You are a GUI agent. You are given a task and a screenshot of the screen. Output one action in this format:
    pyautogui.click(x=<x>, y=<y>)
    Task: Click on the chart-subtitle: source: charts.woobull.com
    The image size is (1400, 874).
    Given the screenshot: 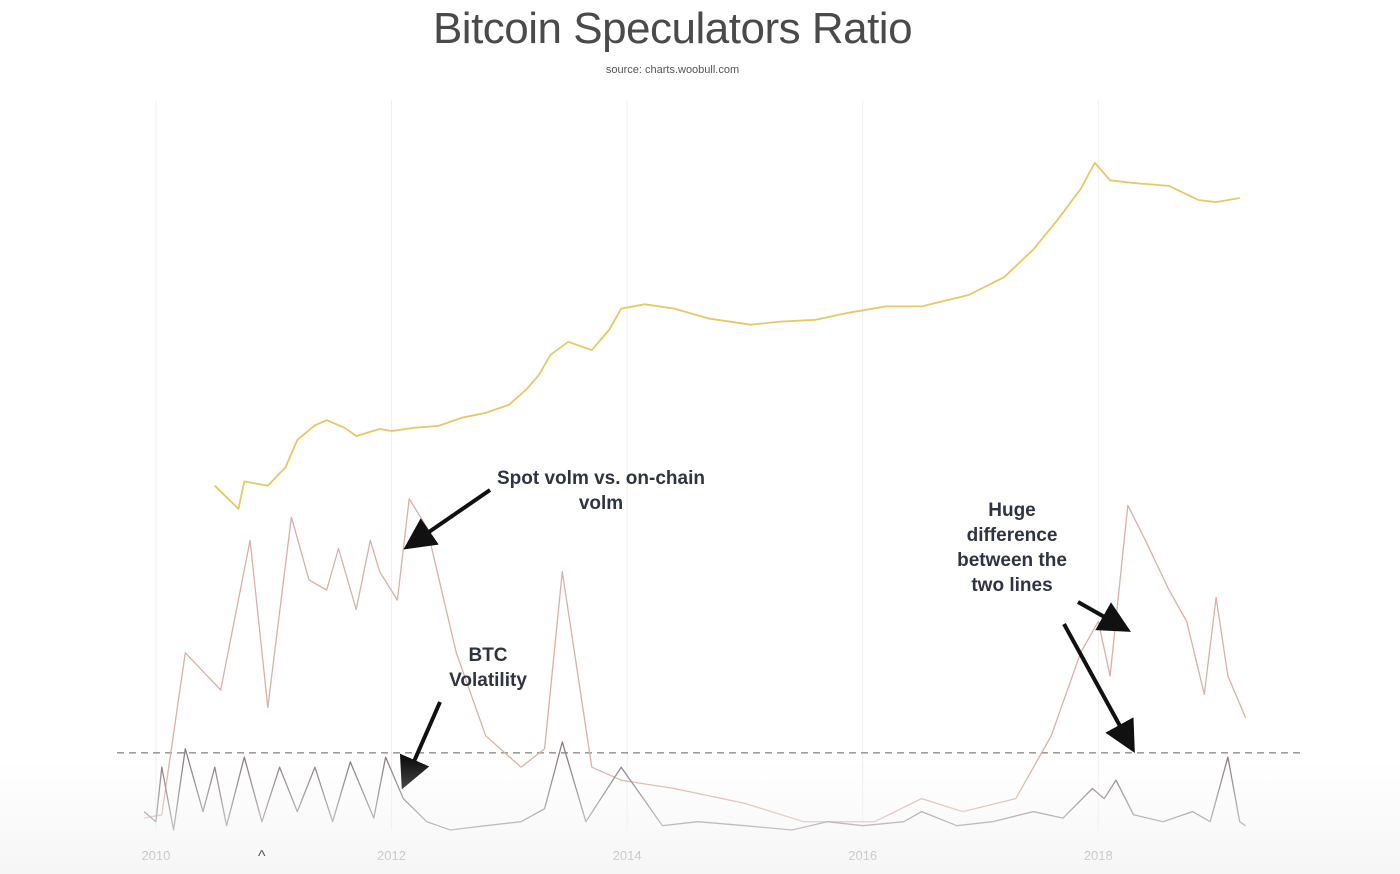 What is the action you would take?
    pyautogui.click(x=672, y=70)
    